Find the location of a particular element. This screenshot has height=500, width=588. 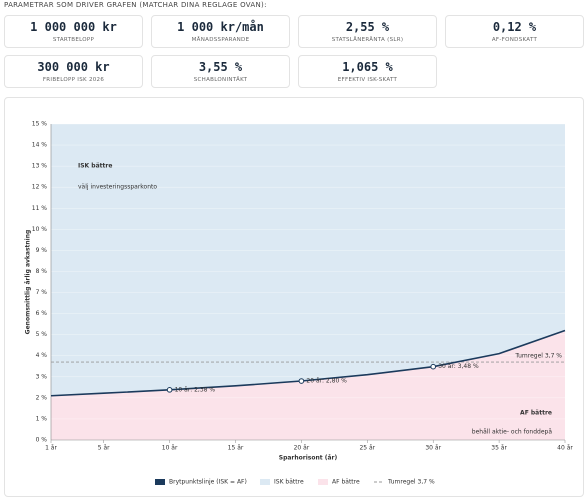

y-tick-label: 3 % is located at coordinates (42, 376).